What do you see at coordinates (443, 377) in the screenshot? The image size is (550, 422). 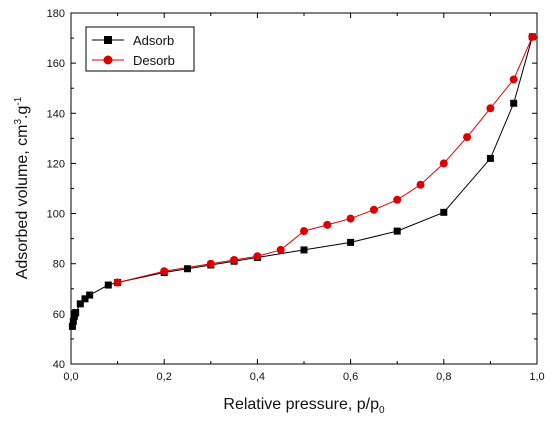 I see `x-tick-label: 0,8` at bounding box center [443, 377].